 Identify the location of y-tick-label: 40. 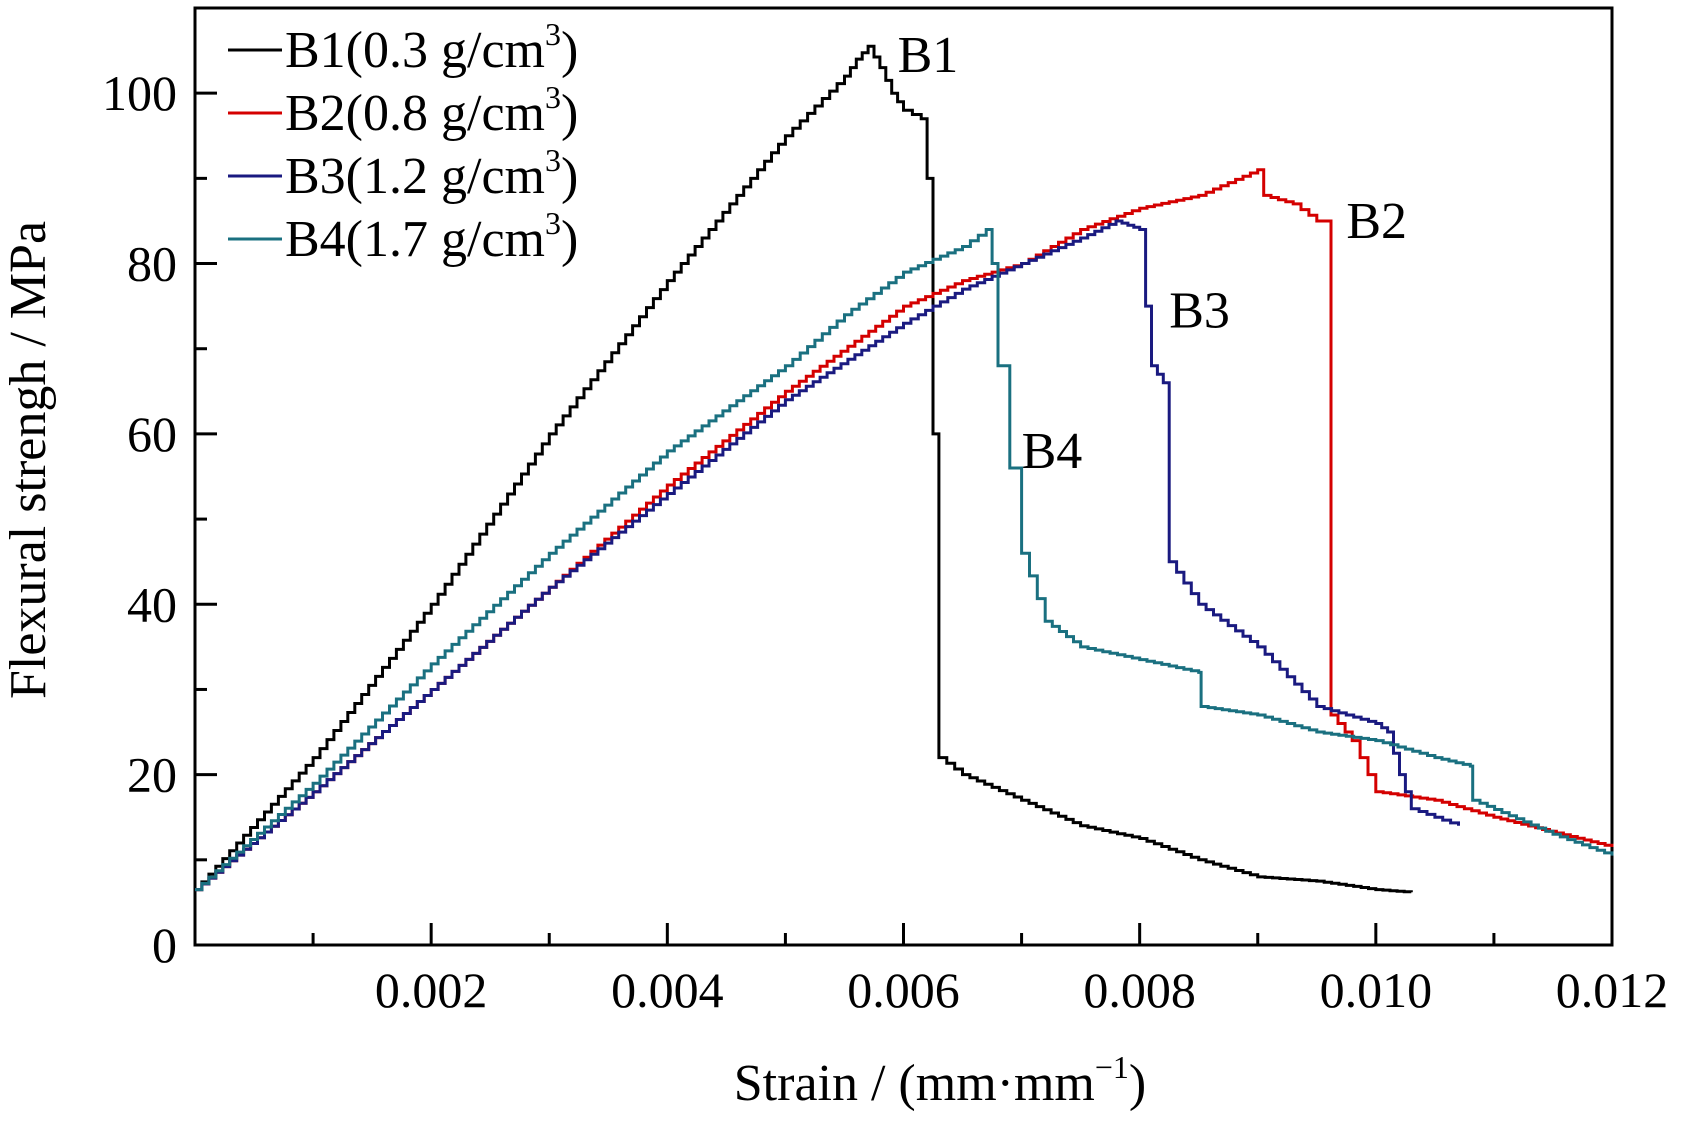
(152, 604).